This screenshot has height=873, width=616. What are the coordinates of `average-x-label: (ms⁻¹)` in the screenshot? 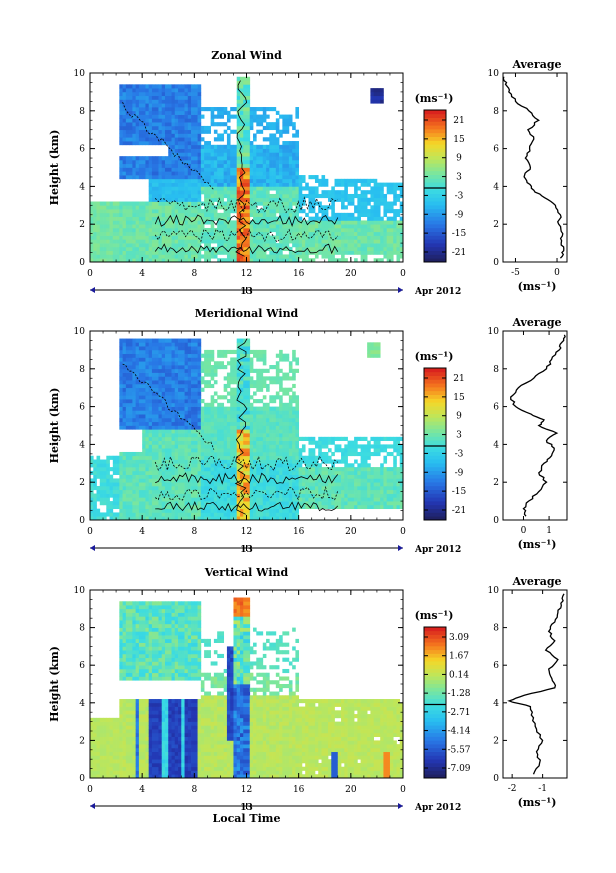 It's located at (537, 286).